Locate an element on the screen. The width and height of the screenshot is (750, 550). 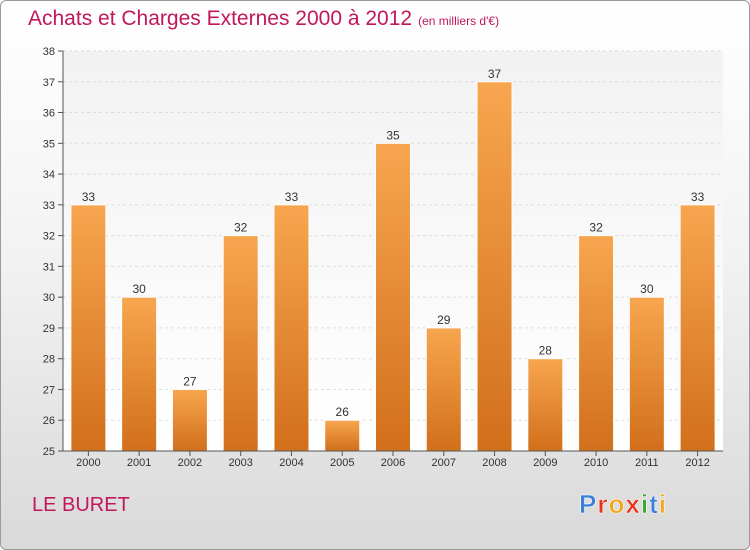
x-tick-label: 2012 is located at coordinates (697, 463).